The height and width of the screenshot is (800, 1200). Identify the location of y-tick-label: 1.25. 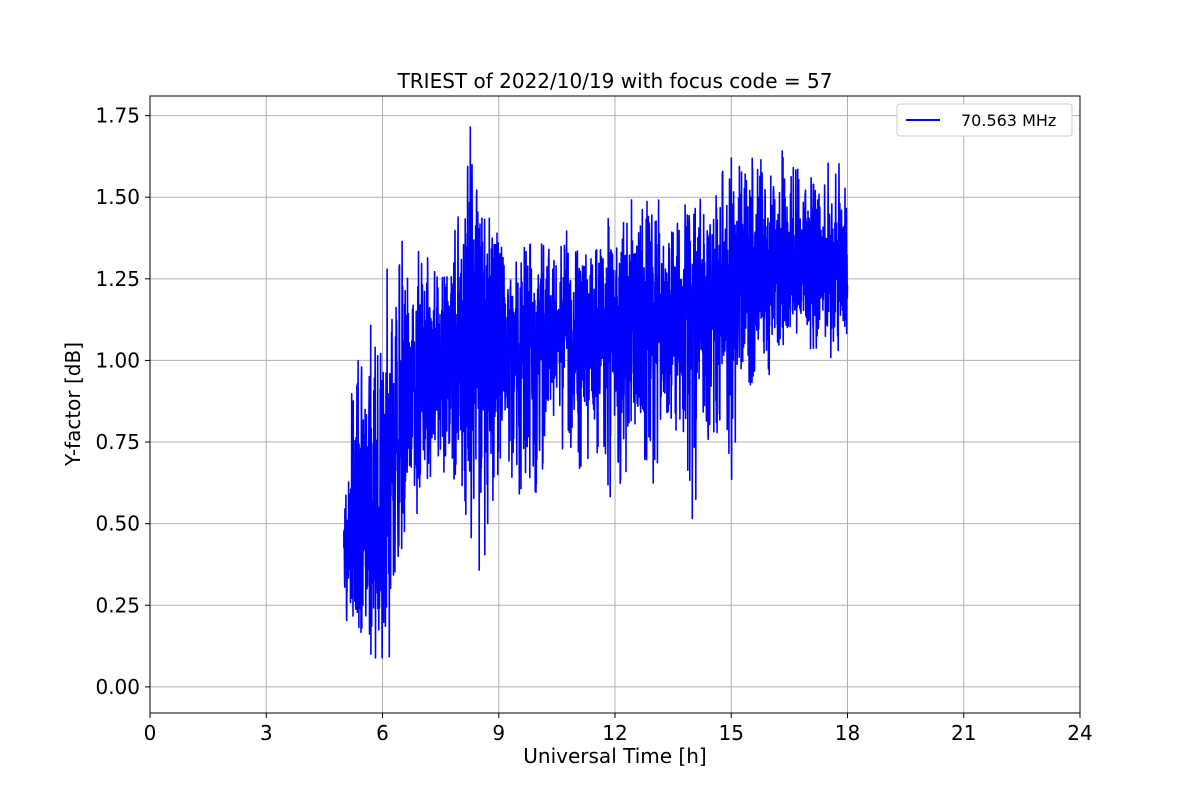
(117, 279).